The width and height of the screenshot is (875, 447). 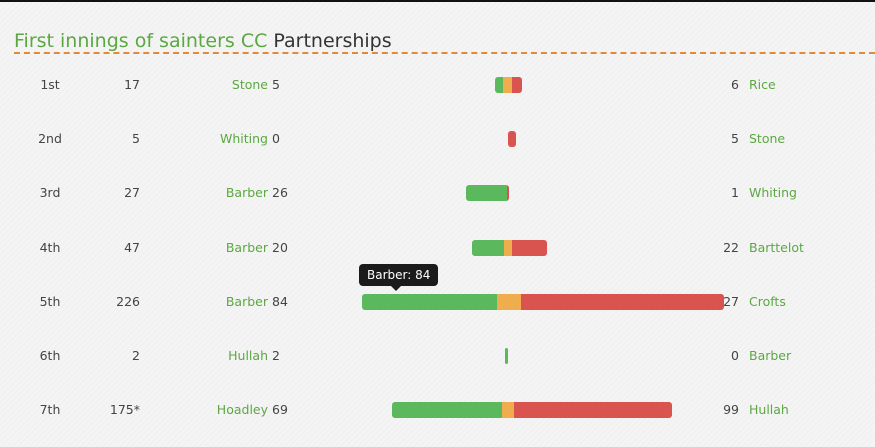 I want to click on batter2-name: Crofts, so click(x=767, y=301).